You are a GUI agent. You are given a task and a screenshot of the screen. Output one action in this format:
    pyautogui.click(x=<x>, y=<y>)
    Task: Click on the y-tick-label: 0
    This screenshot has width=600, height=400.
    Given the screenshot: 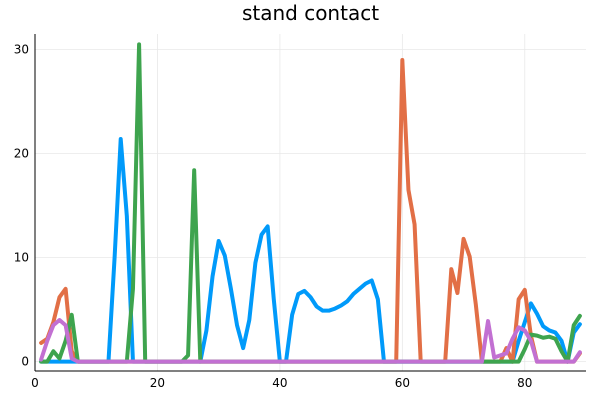 What is the action you would take?
    pyautogui.click(x=25, y=362)
    